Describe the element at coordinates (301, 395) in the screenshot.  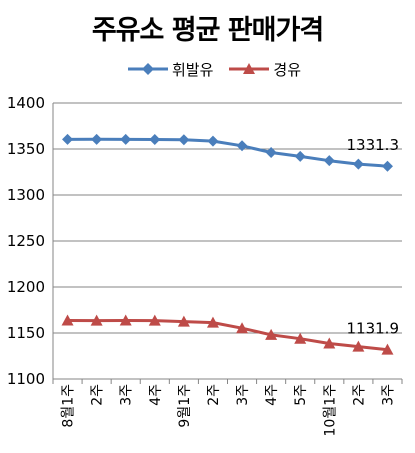
I see `x-tick-label: 5주` at that location.